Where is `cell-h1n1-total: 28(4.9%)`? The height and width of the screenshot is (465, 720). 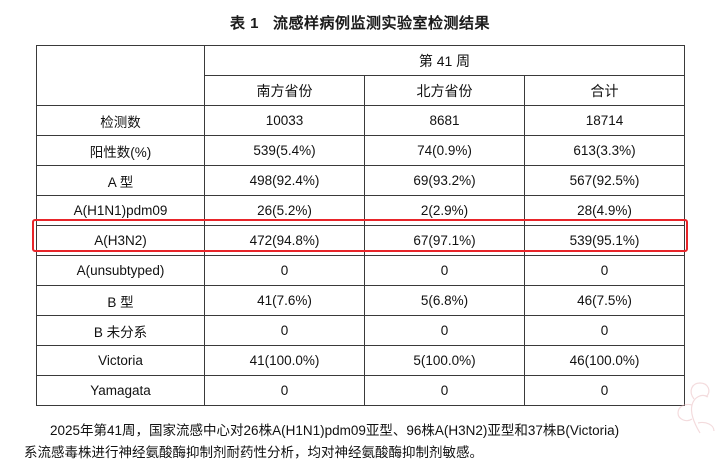 cell-h1n1-total: 28(4.9%) is located at coordinates (604, 210).